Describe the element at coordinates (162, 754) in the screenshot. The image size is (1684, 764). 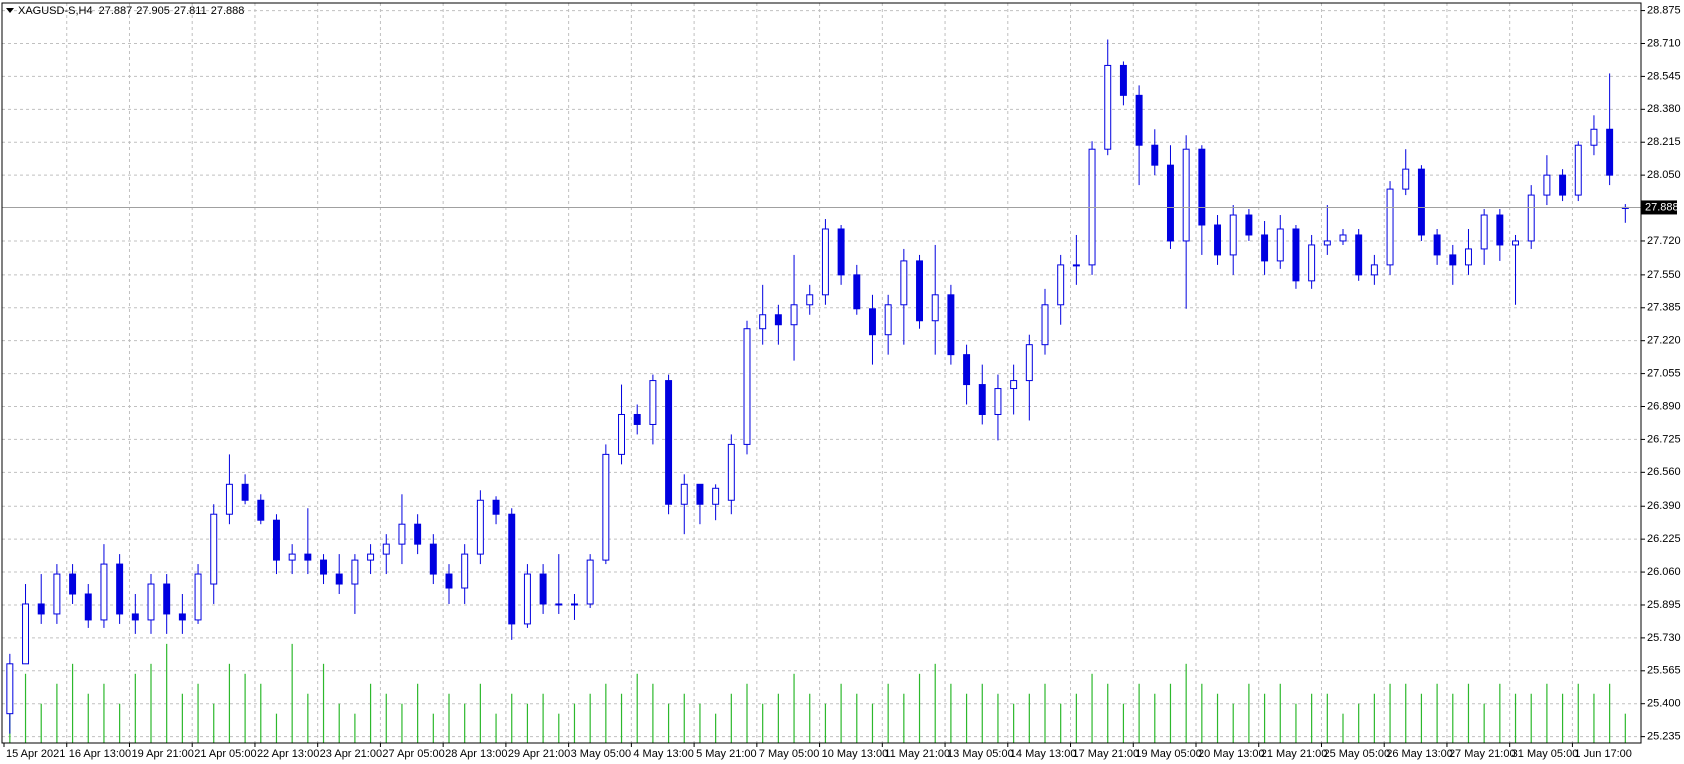
I see `x-tick-label: 19 Apr 21:00` at that location.